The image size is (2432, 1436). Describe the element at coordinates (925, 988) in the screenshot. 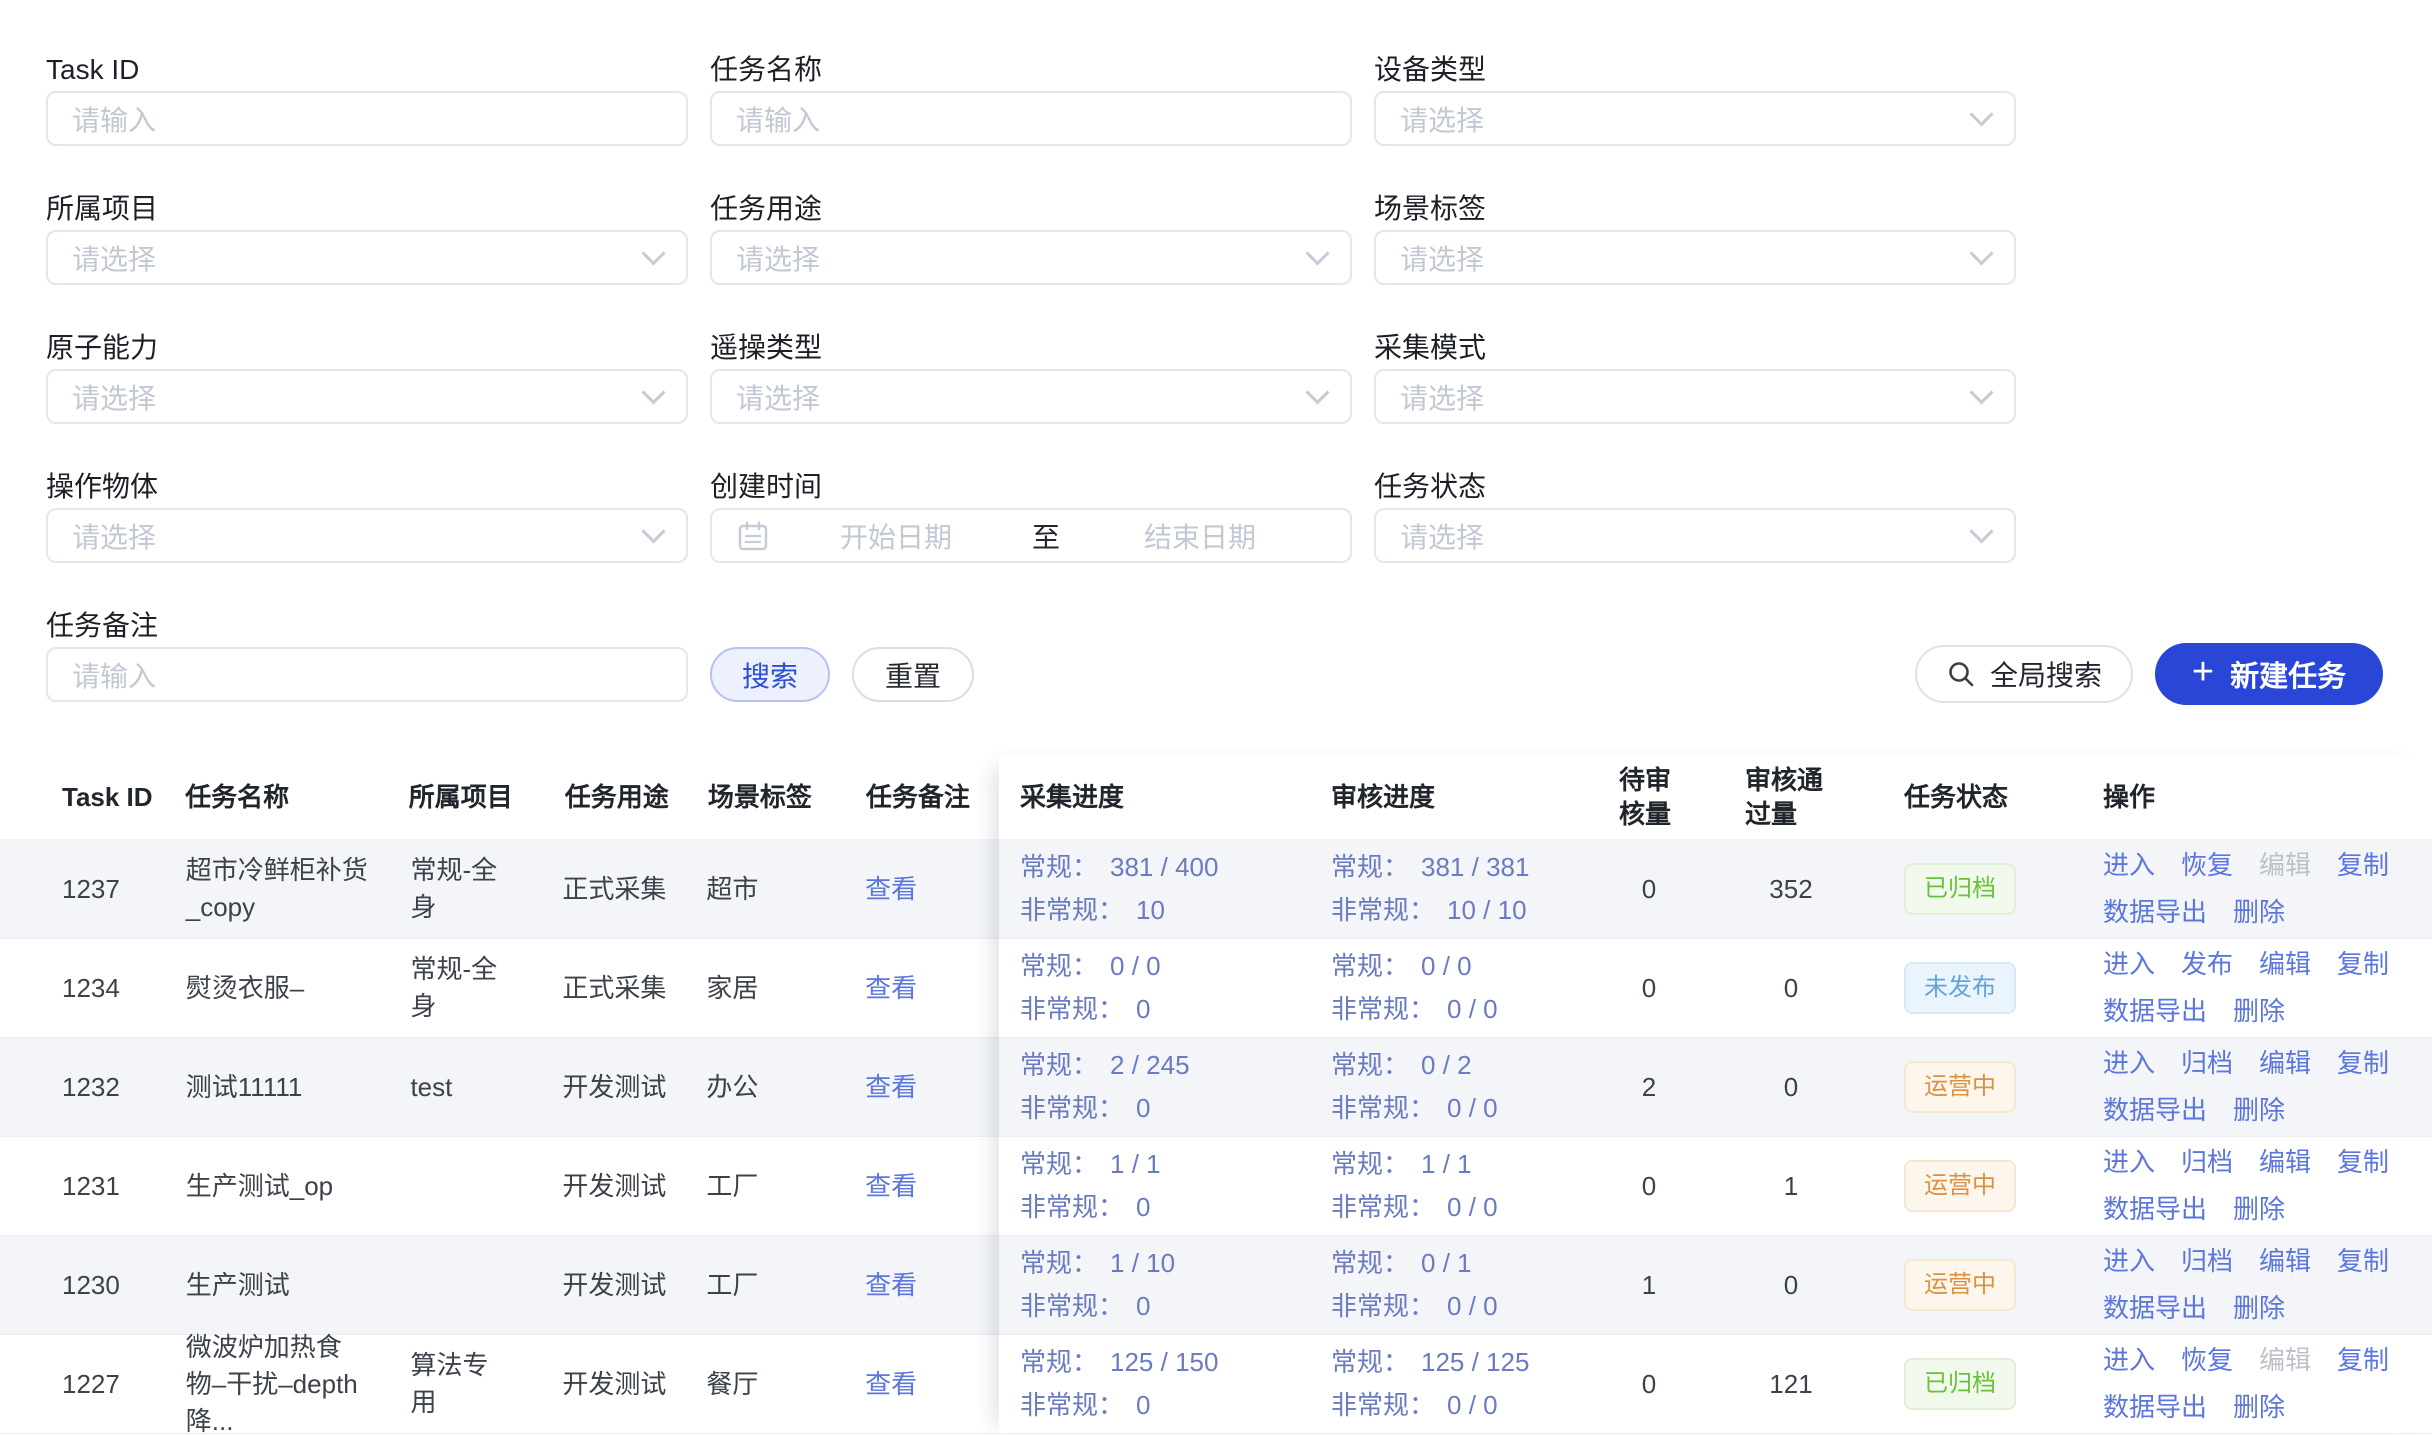

I see `cell-remark: 查看` at that location.